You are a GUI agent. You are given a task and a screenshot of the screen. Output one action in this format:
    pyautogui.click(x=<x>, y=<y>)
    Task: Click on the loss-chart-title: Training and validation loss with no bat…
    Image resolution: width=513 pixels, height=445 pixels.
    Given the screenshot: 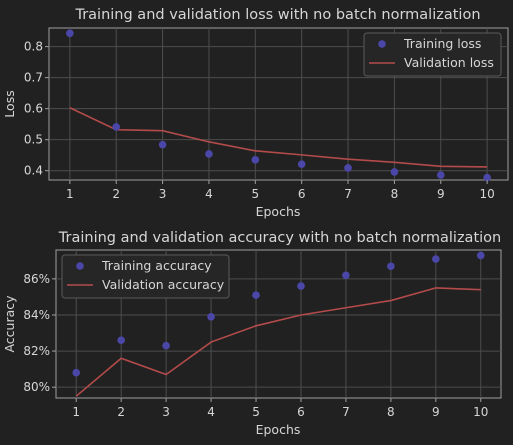 What is the action you would take?
    pyautogui.click(x=277, y=15)
    